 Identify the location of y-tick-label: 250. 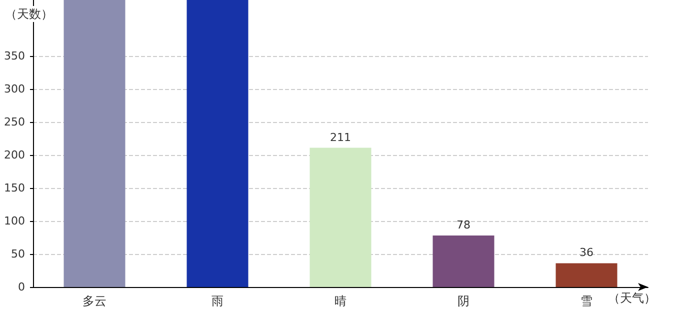
(14, 122).